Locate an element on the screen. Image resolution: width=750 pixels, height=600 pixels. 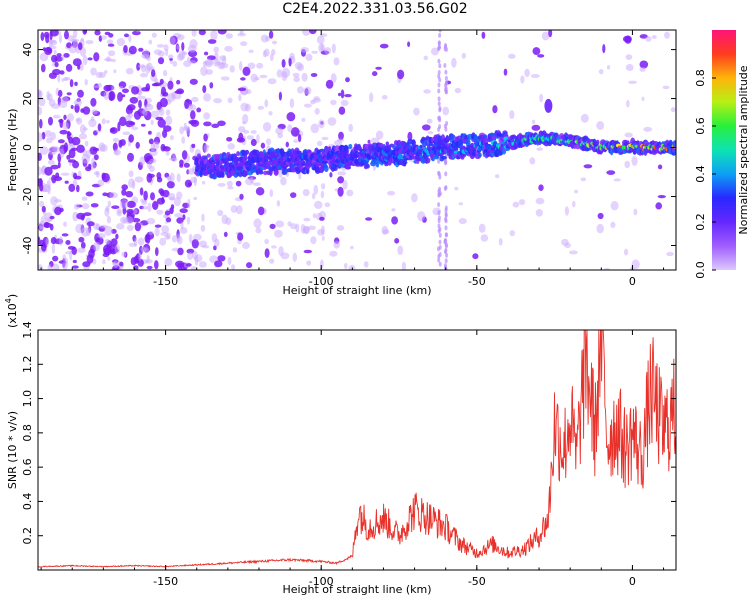
heatmap-ytick-label: -40 is located at coordinates (27, 246).